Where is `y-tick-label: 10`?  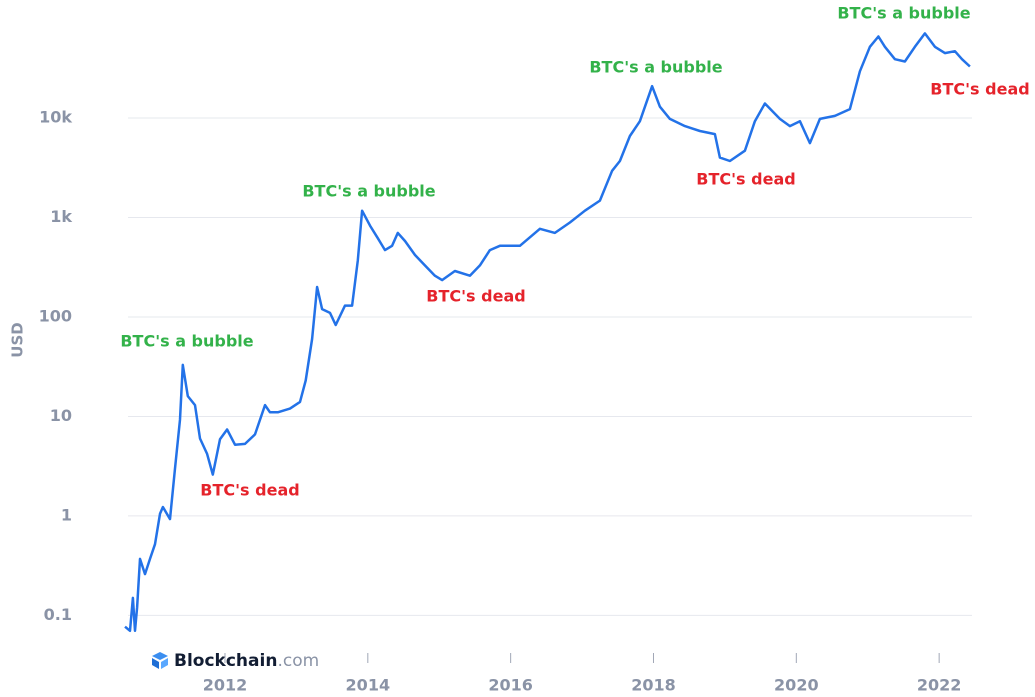 y-tick-label: 10 is located at coordinates (61, 415).